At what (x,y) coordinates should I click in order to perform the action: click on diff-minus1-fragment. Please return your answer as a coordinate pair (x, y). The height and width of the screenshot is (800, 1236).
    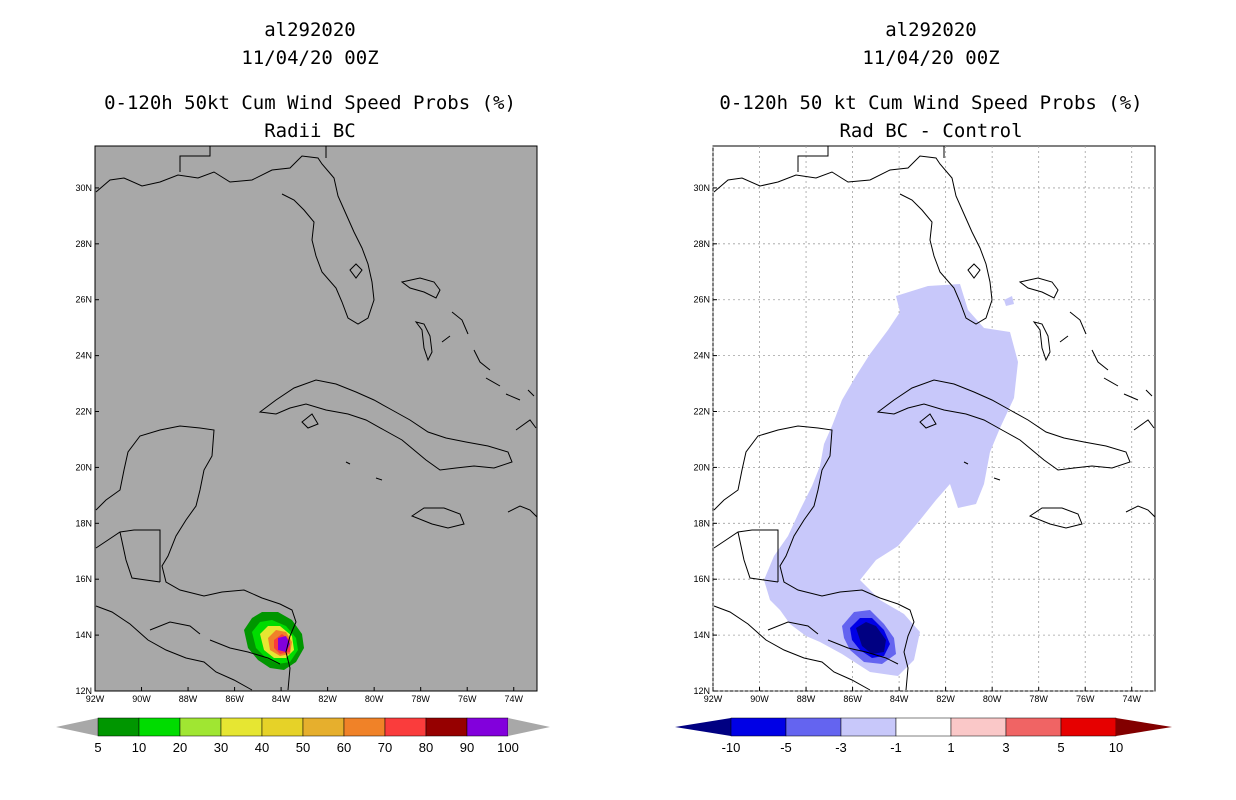
    Looking at the image, I should click on (1009, 301).